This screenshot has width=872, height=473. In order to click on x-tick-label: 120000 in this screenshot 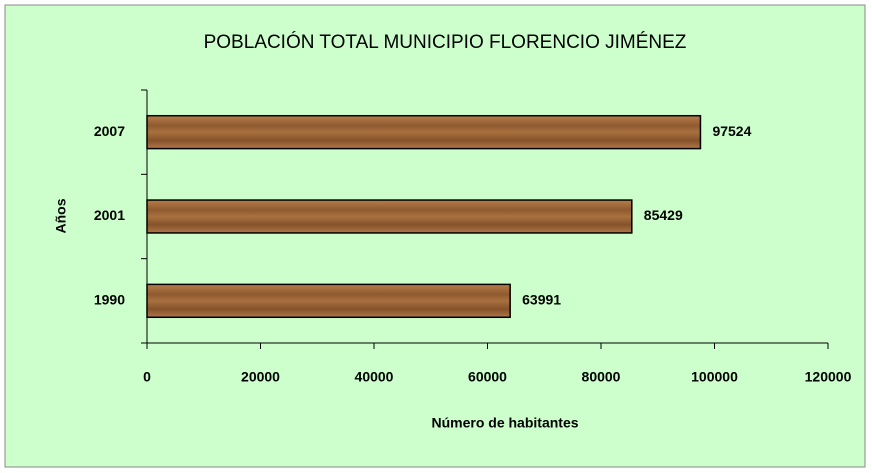, I will do `click(828, 377)`.